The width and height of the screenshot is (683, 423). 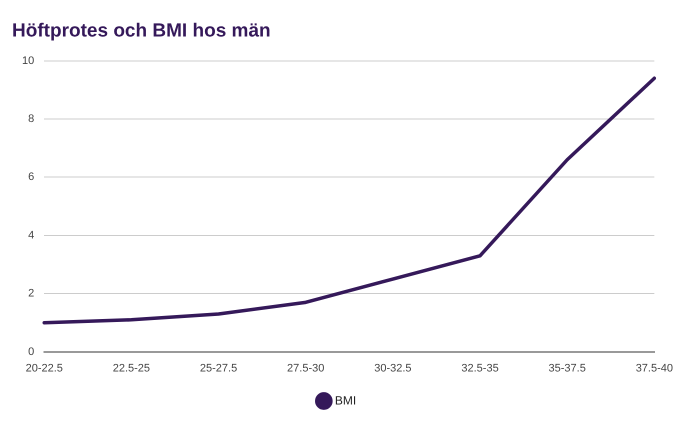 I want to click on x-tick-label: 30-32.5, so click(x=393, y=368).